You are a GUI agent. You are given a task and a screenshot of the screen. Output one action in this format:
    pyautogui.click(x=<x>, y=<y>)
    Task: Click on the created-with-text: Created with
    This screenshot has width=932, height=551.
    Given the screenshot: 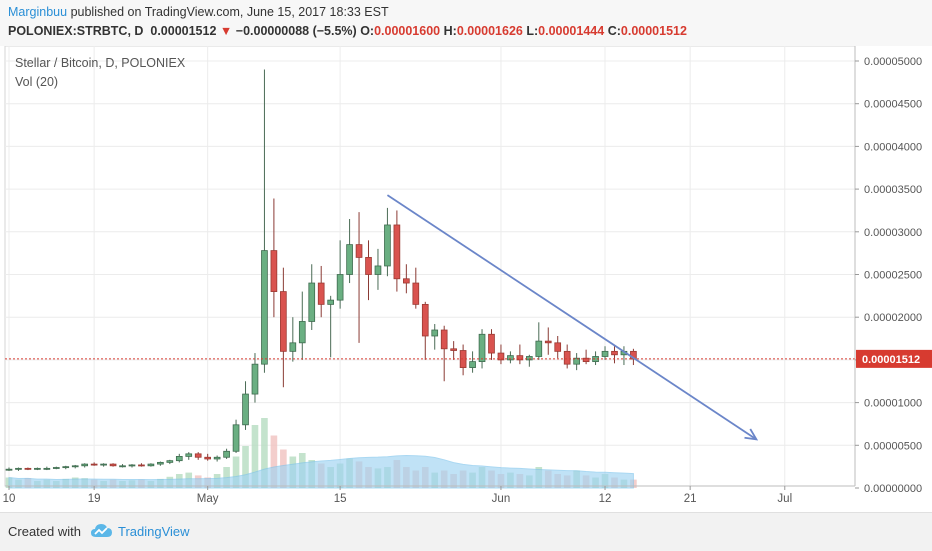 What is the action you would take?
    pyautogui.click(x=44, y=531)
    